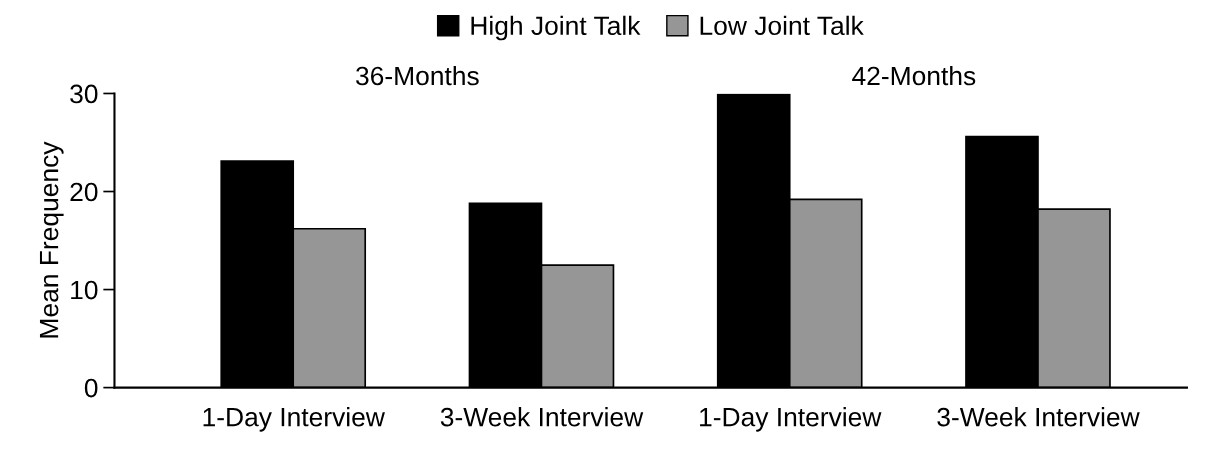  I want to click on legend-label: Low Joint Talk, so click(782, 25).